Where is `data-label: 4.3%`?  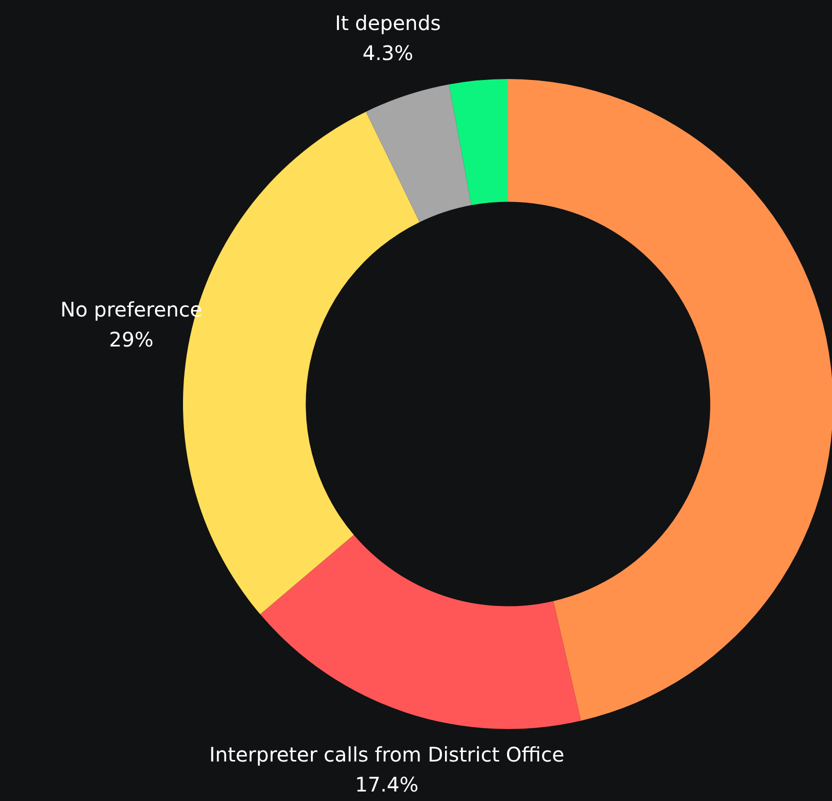
data-label: 4.3% is located at coordinates (388, 53).